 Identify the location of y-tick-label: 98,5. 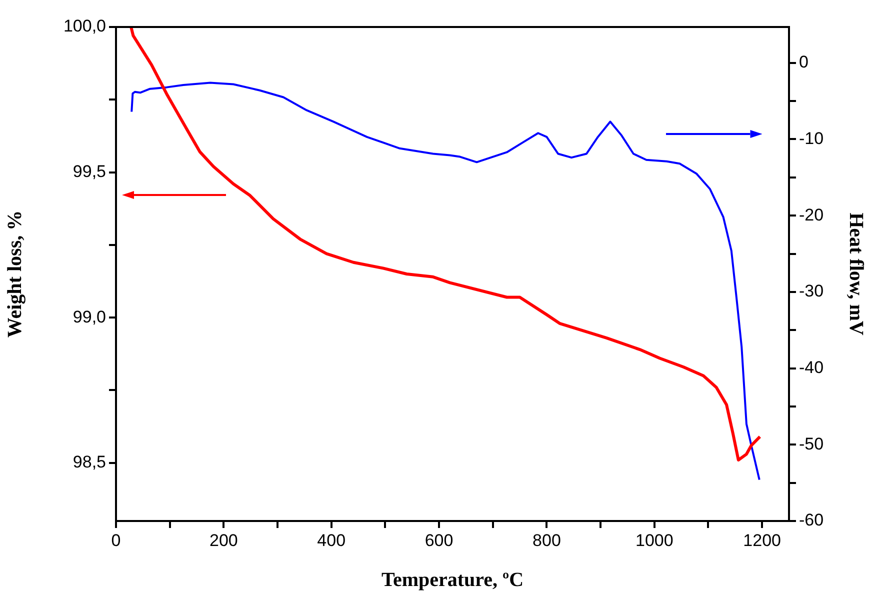
(89, 462).